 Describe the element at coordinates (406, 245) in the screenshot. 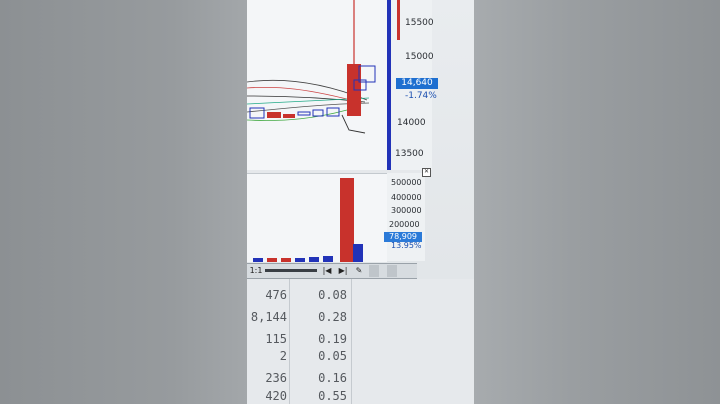

I see `volume-percent: 13.95%` at that location.